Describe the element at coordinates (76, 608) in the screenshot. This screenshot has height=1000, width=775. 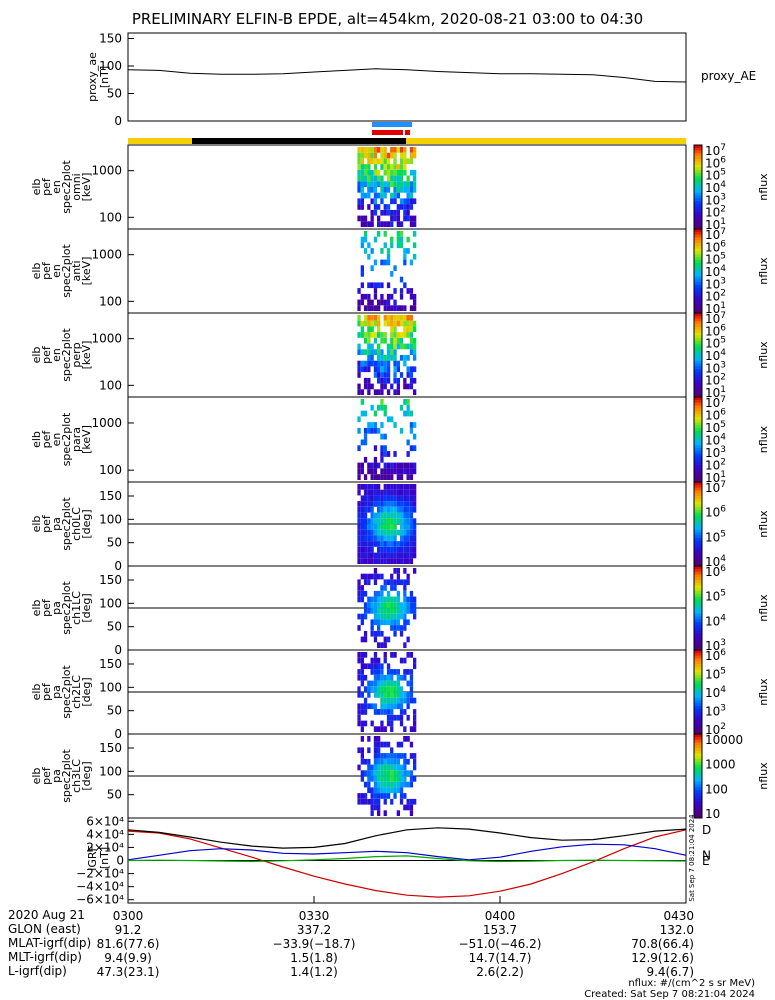
I see `ylabel-pa_ch1: ch1LC` at that location.